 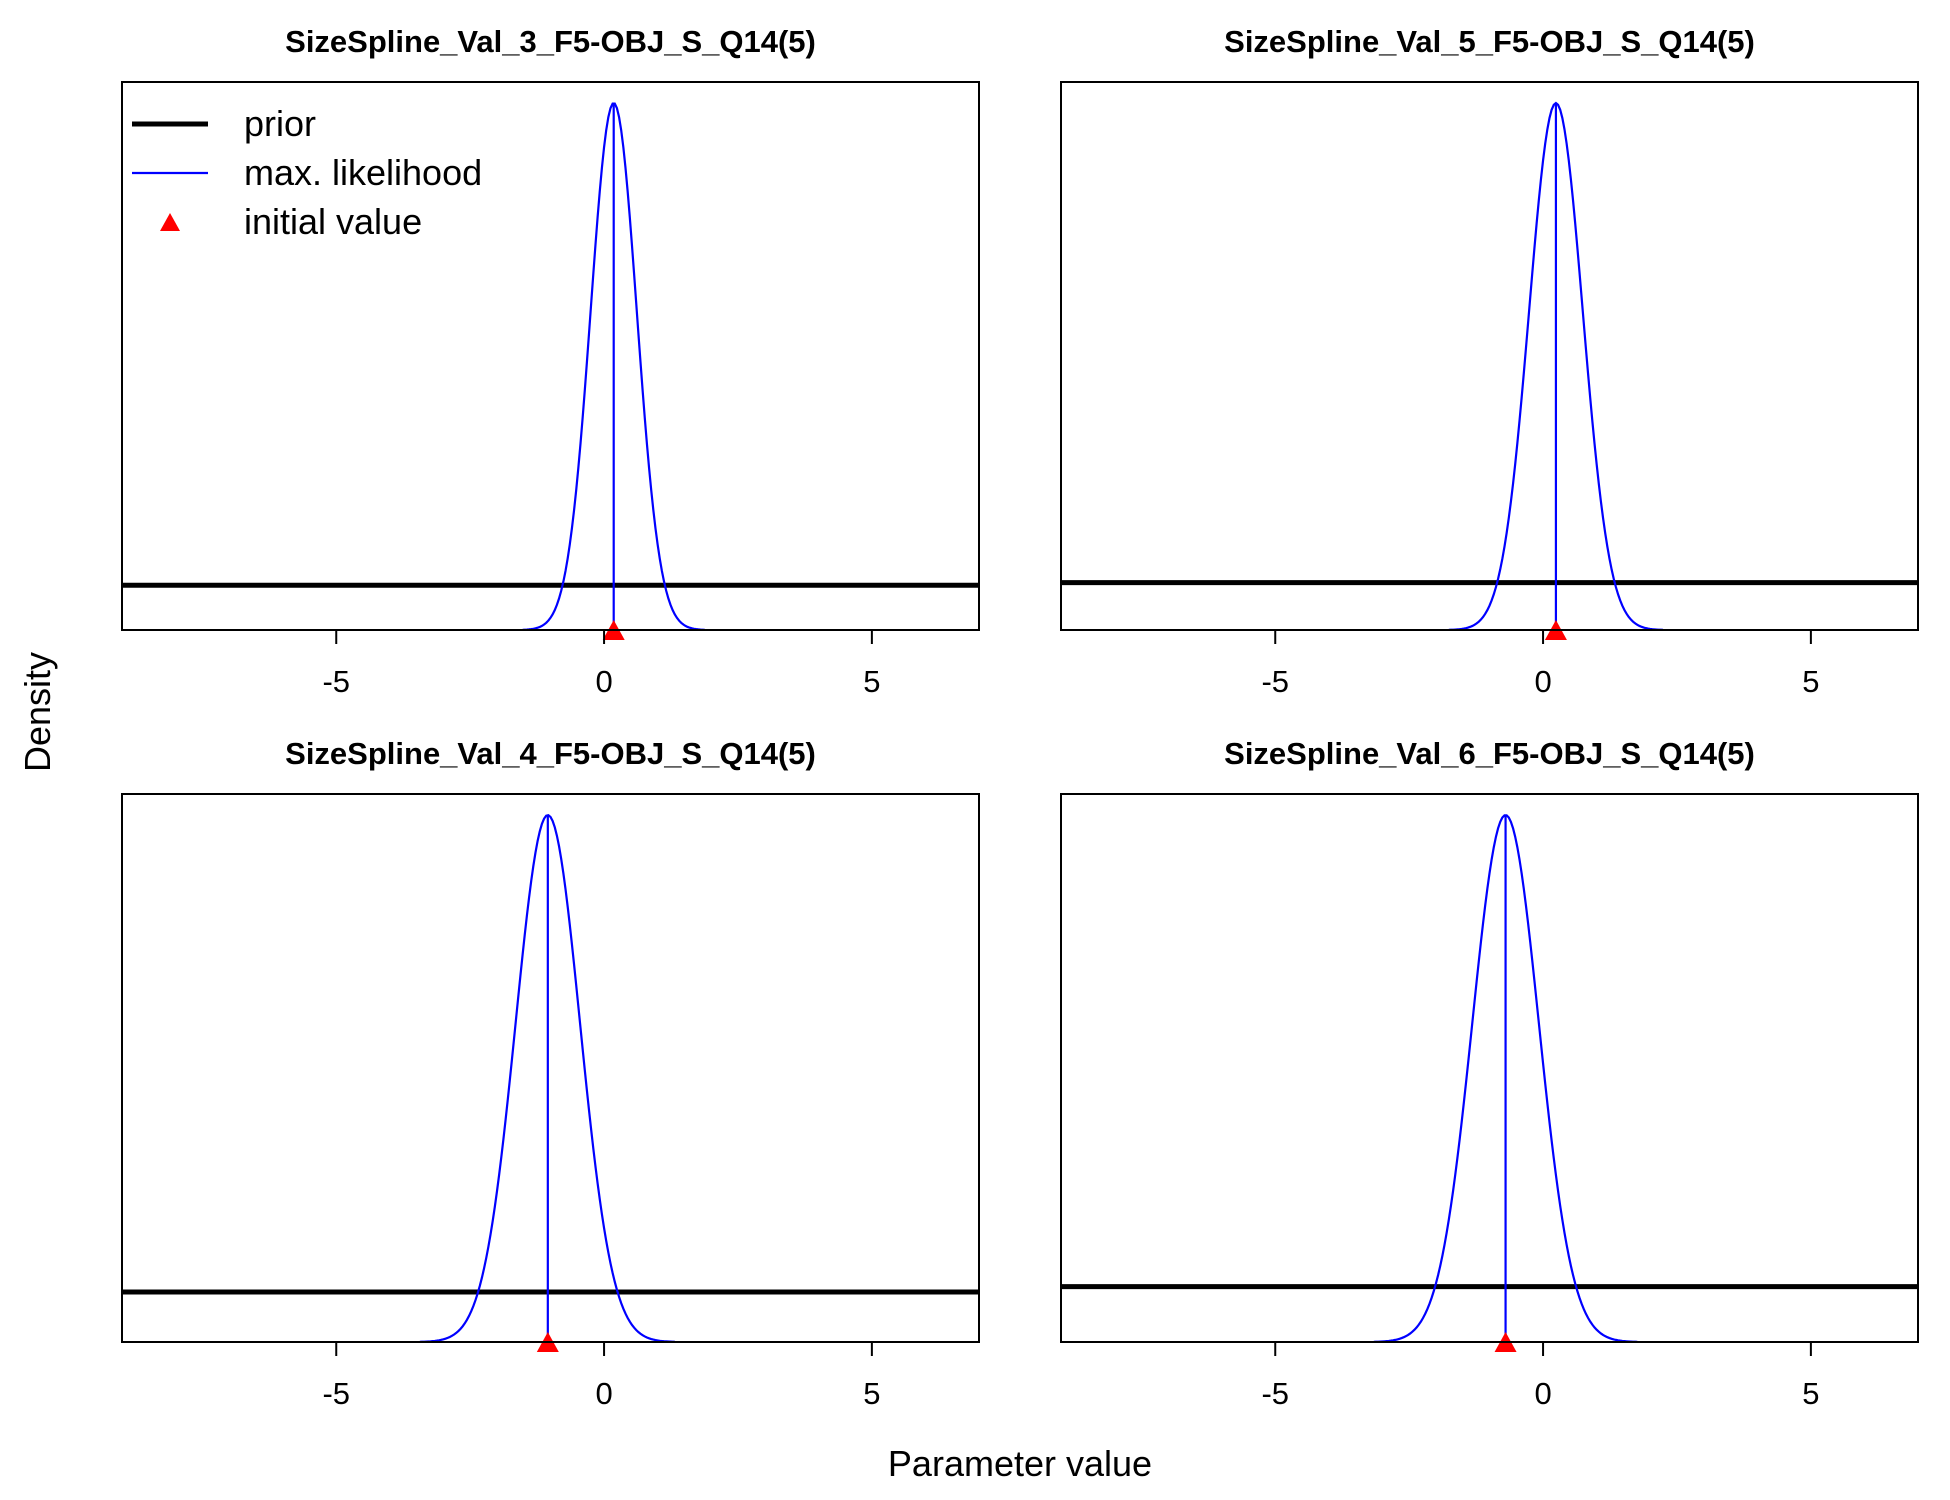 I want to click on legend: prior max. likelihood initial value, so click(x=307, y=172).